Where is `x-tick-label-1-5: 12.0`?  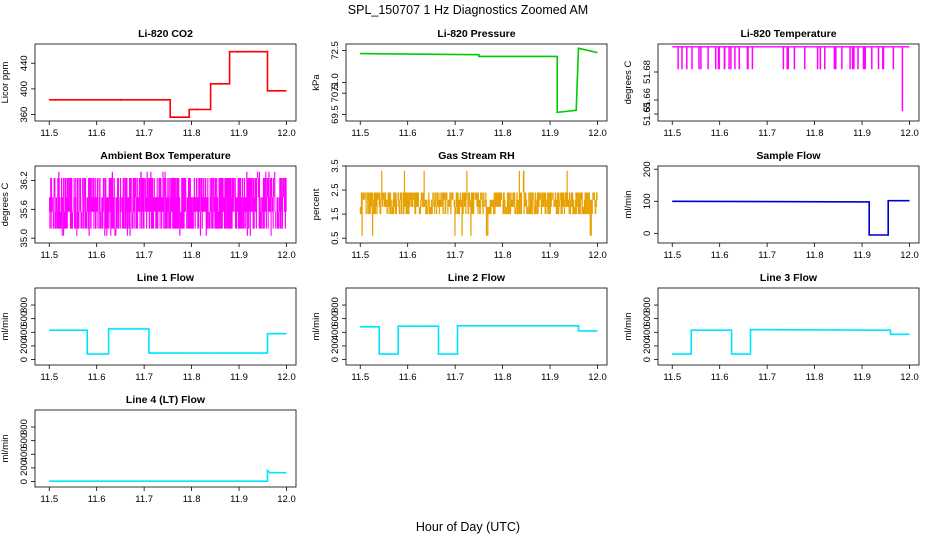
x-tick-label-1-5: 12.0 is located at coordinates (597, 133).